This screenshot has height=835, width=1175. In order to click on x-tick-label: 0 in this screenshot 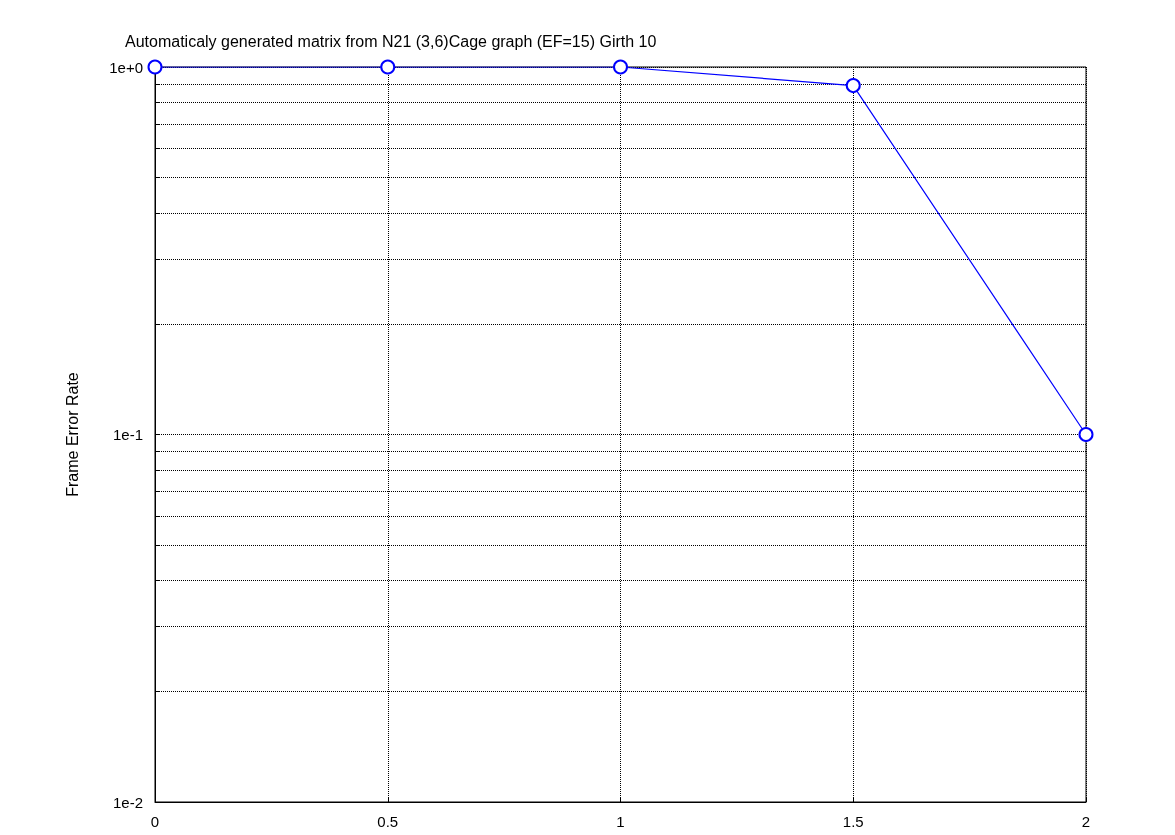, I will do `click(155, 821)`.